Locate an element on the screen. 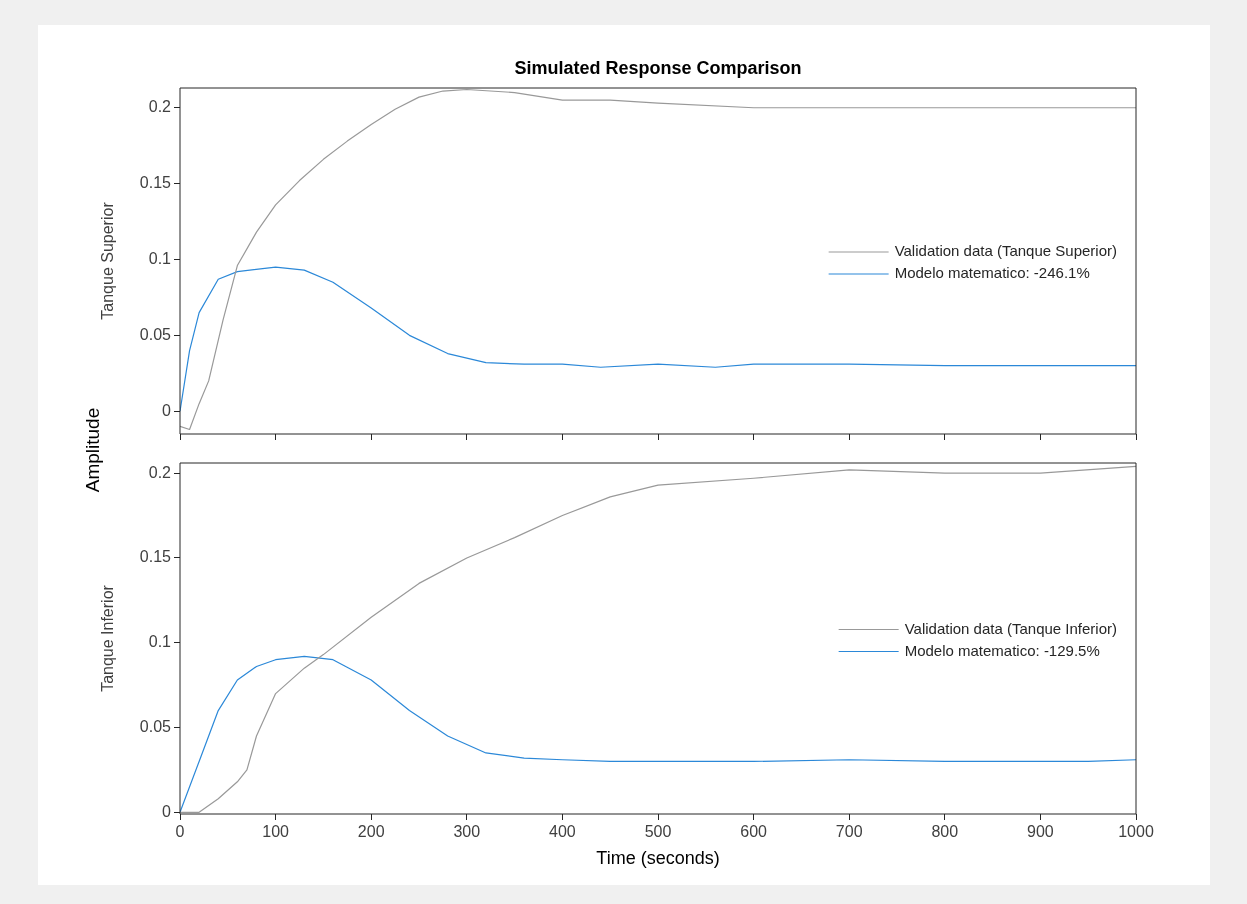 The width and height of the screenshot is (1247, 904). x-tick-label: 700 is located at coordinates (849, 832).